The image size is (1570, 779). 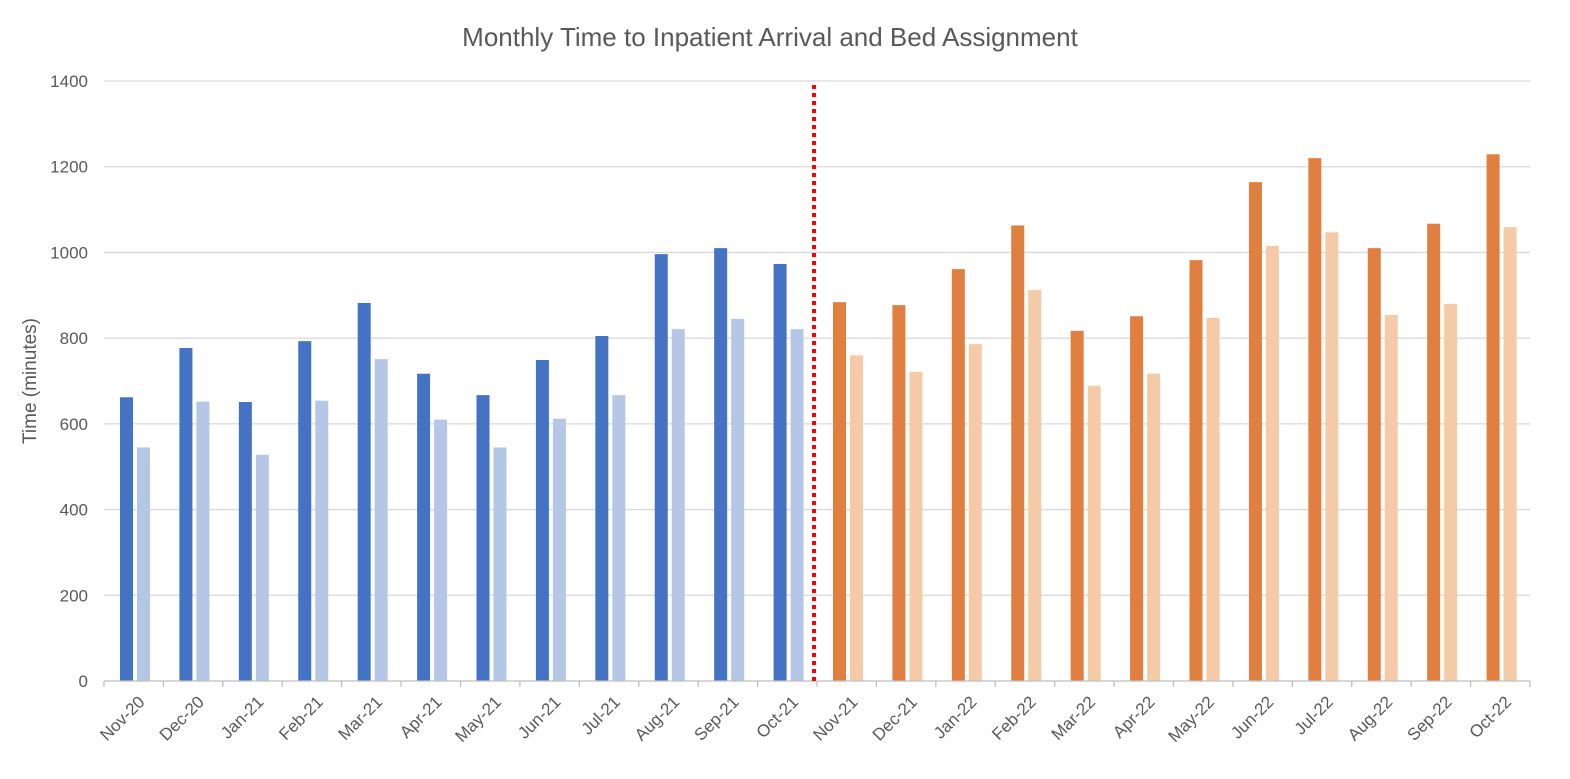 I want to click on y-tick-label: 800, so click(x=74, y=338).